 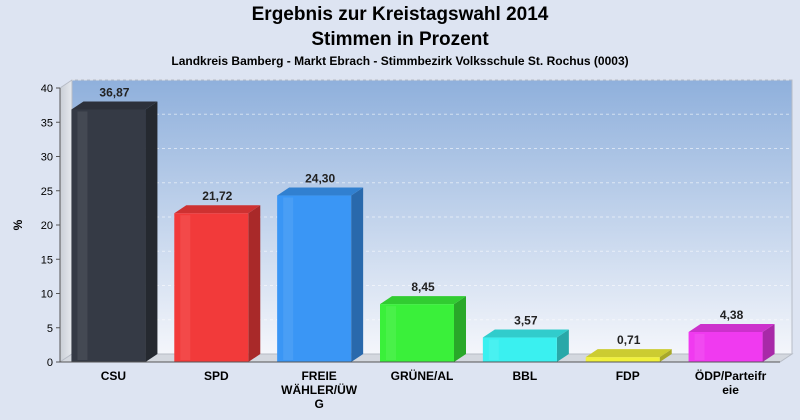 I want to click on x-tick-label: ÖDP/Parteifr eie, so click(x=731, y=382).